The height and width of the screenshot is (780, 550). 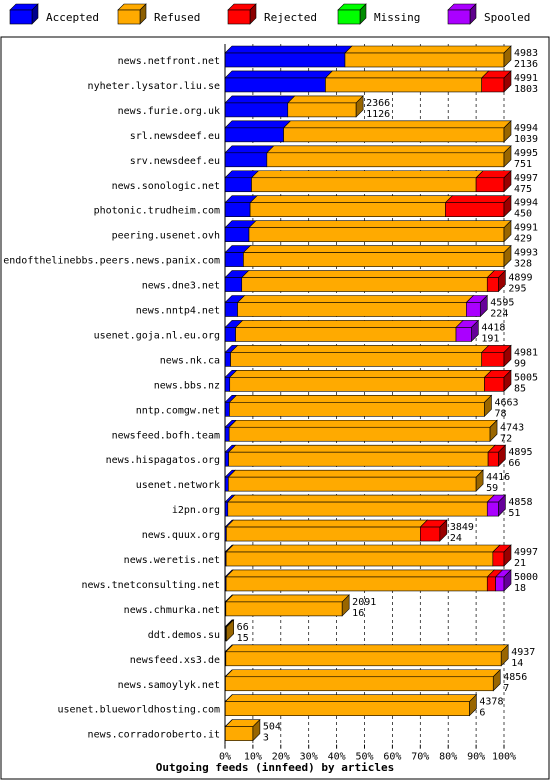 I want to click on host-label: usenet.network, so click(x=178, y=485).